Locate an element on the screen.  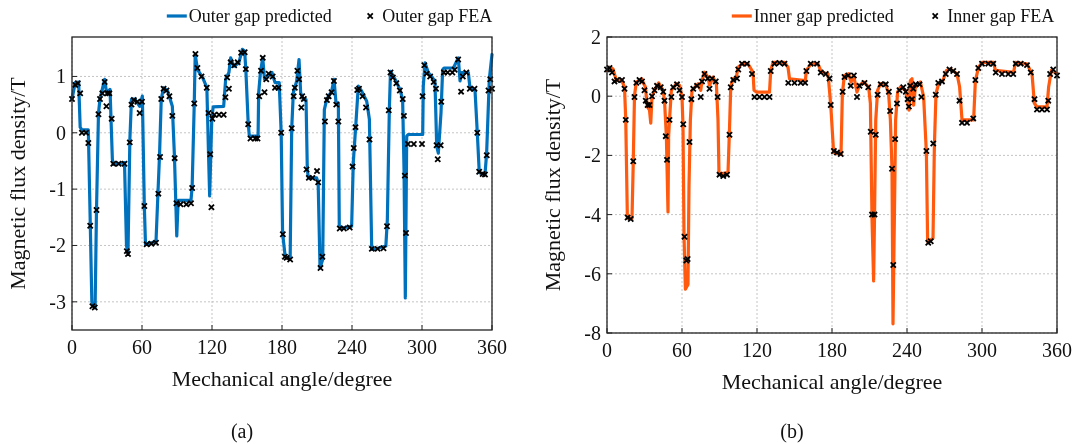
legend-label: Outer gap FEA is located at coordinates (437, 16).